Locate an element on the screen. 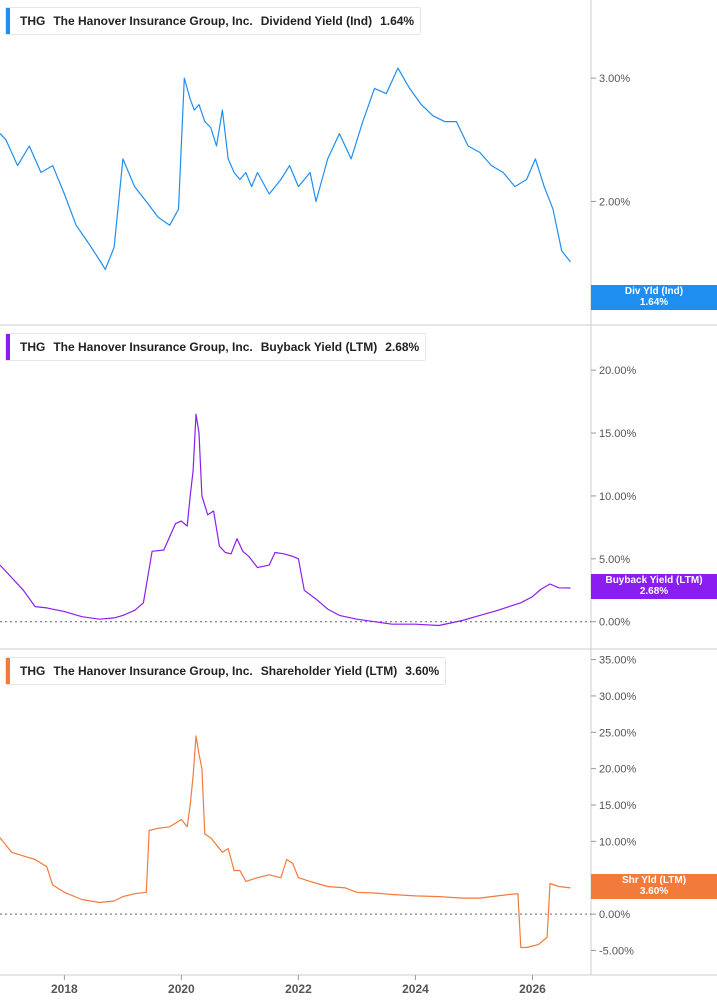 The width and height of the screenshot is (717, 1005). value-tag-shareholder: Shr Yld (LTM) 3.60% is located at coordinates (654, 886).